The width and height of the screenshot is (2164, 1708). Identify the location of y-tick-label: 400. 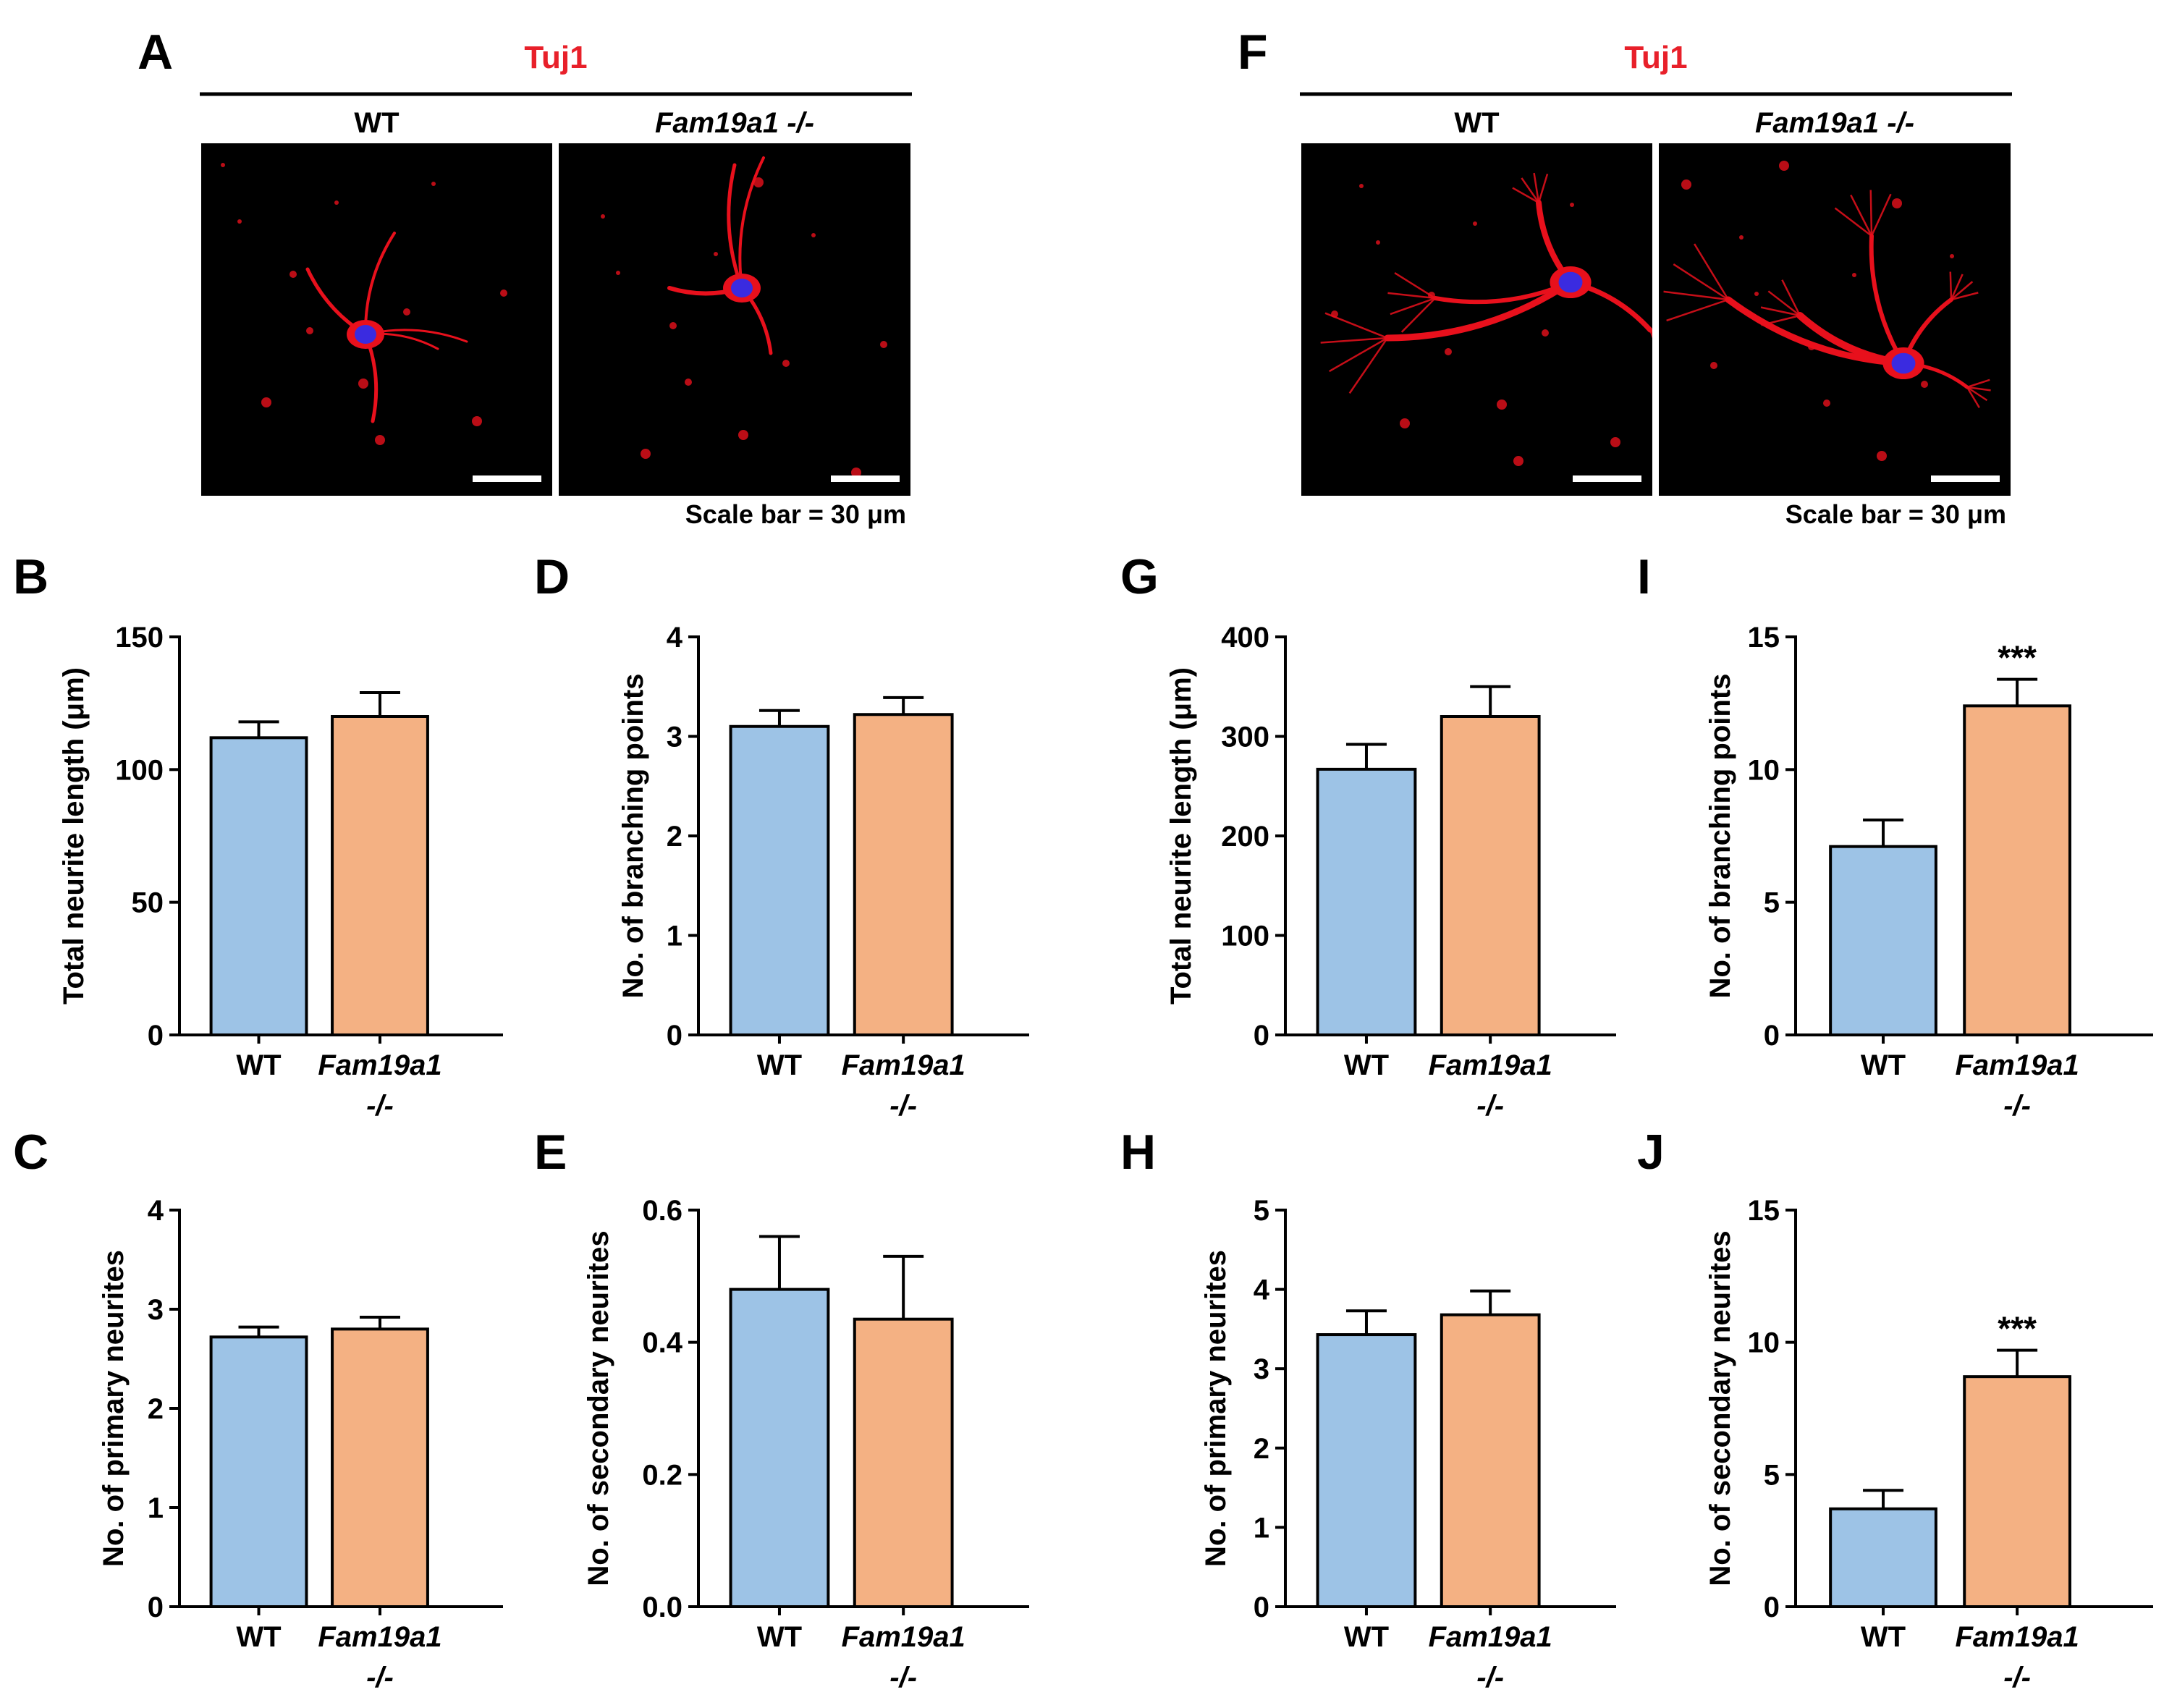
(1245, 638).